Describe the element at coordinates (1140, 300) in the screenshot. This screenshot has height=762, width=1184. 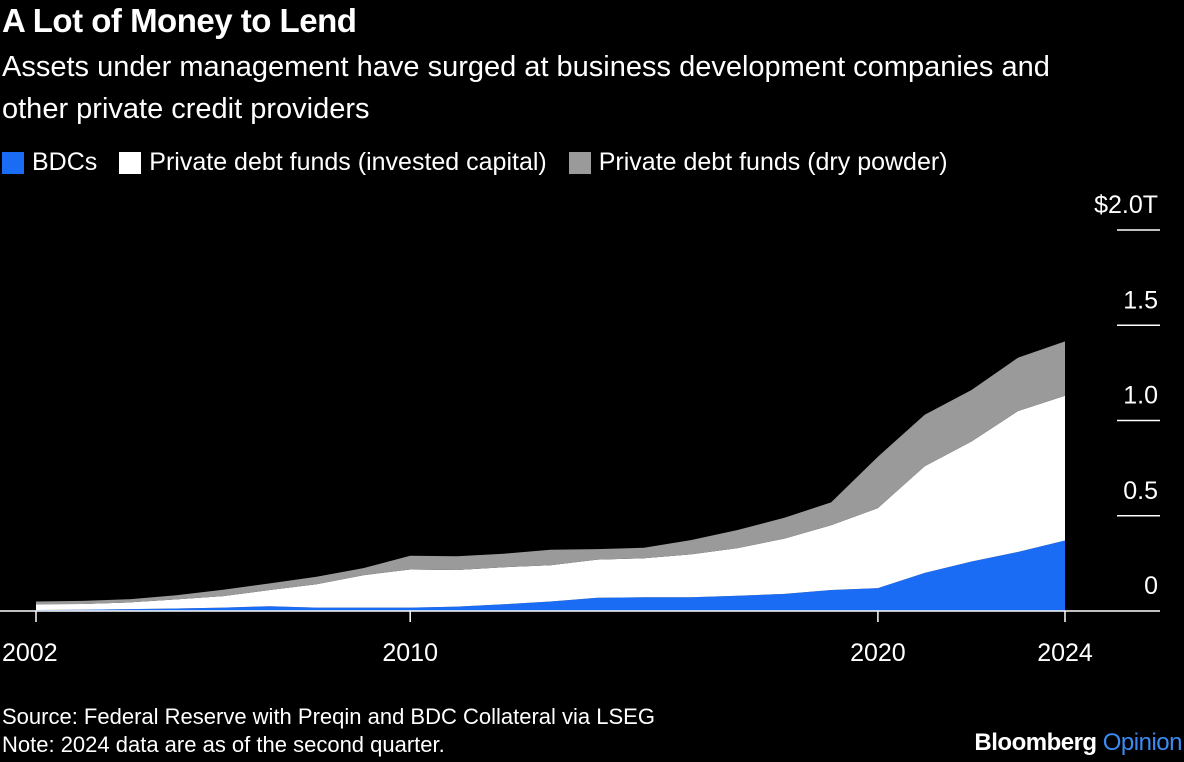
I see `y-tick-label: 1.5` at that location.